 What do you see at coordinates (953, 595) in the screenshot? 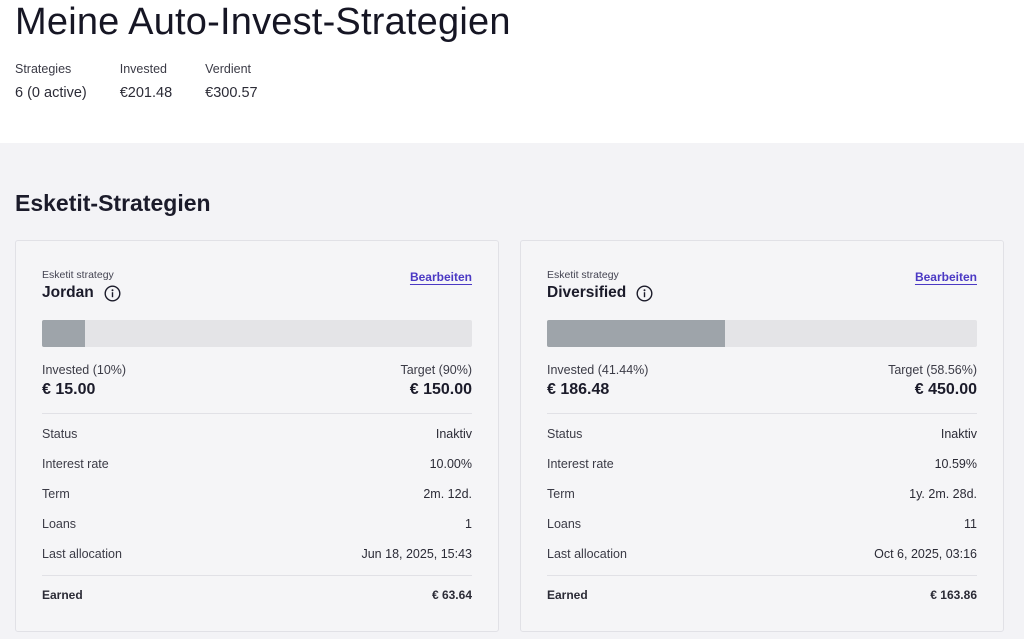
I see `earned-value: € 163.86` at bounding box center [953, 595].